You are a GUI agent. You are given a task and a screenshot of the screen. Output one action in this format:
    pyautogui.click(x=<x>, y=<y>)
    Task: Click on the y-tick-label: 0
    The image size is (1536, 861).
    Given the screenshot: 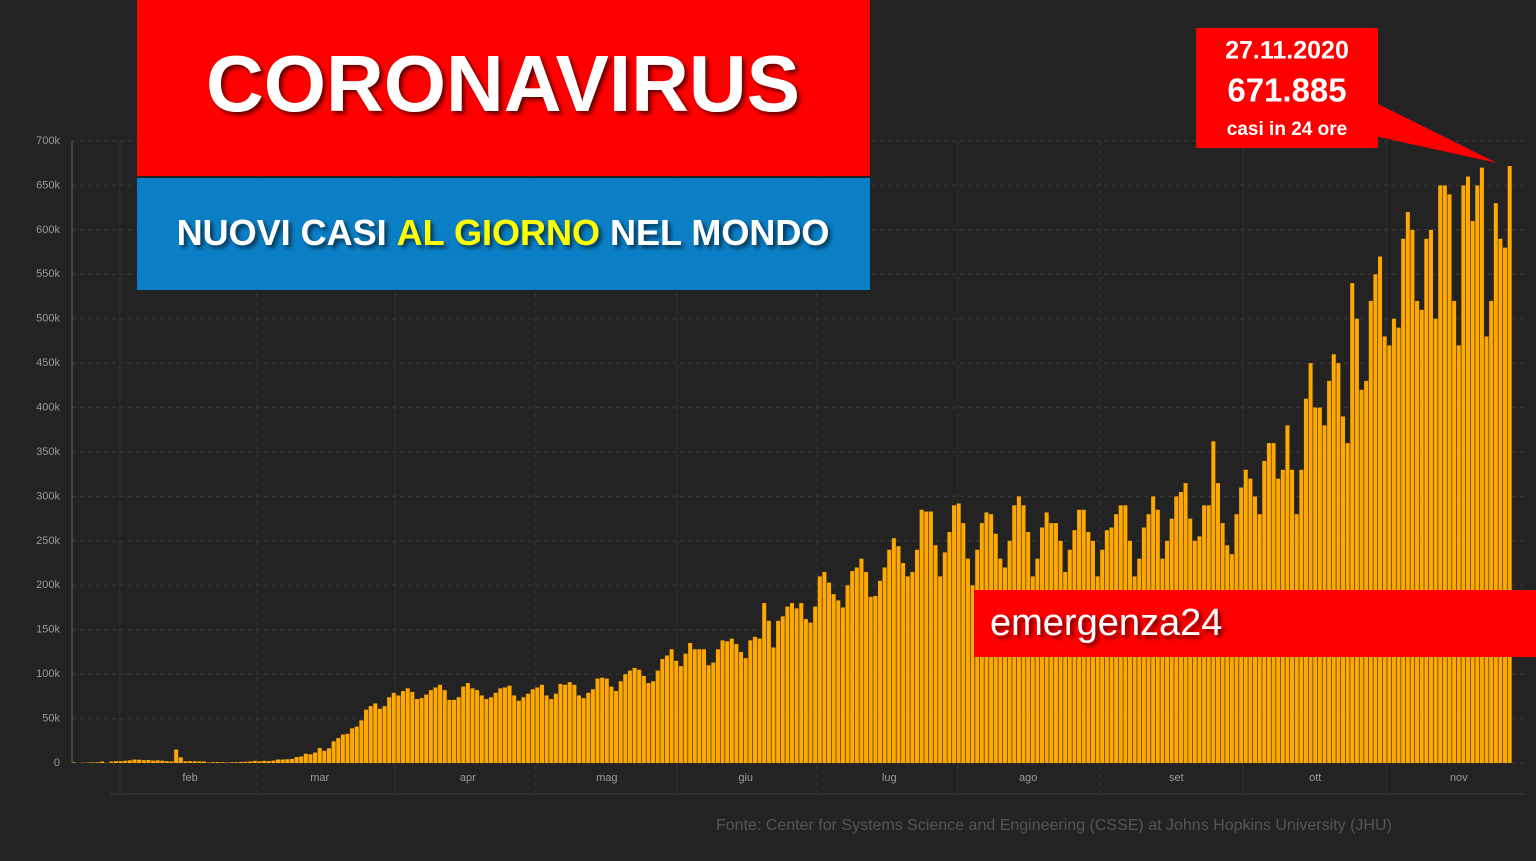 What is the action you would take?
    pyautogui.click(x=57, y=763)
    